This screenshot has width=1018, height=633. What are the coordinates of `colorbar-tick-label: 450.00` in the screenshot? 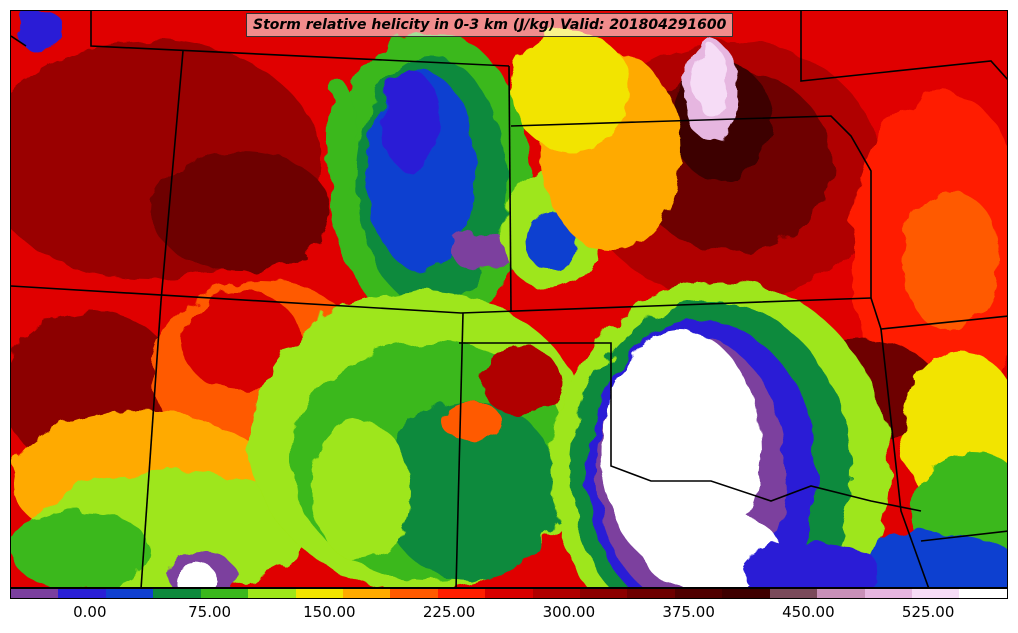 It's located at (808, 612).